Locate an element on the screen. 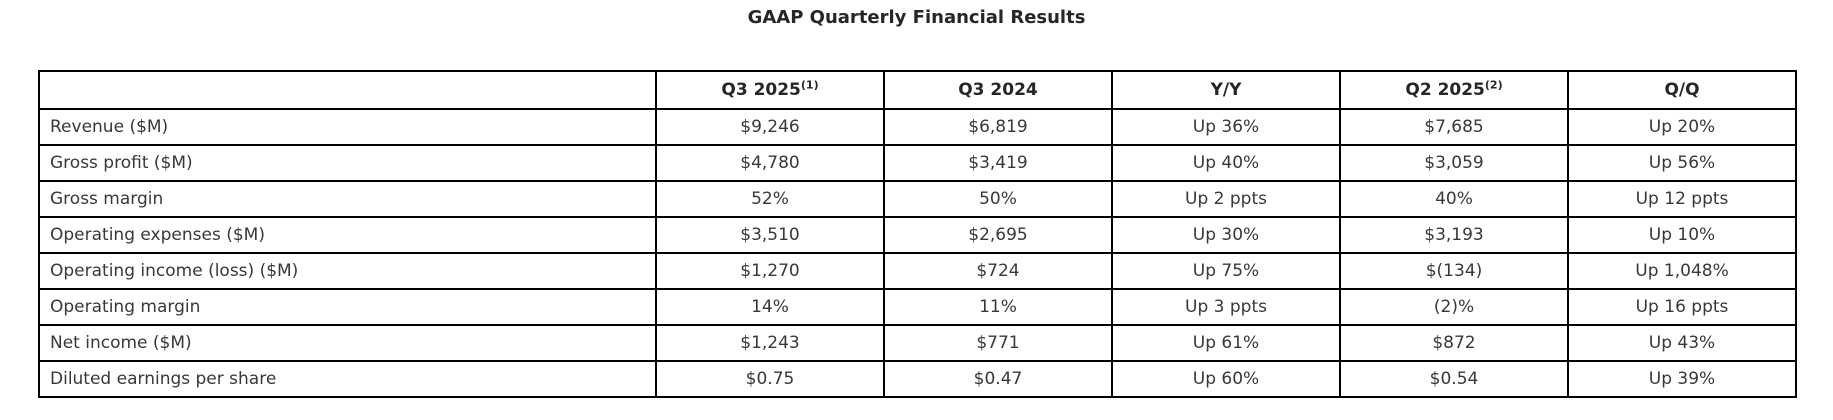  row-label: Net income ($M) is located at coordinates (347, 343).